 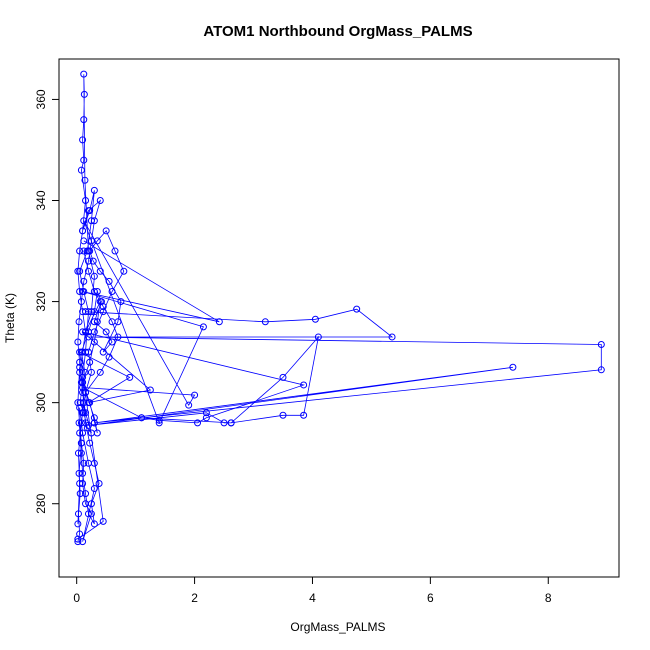 What do you see at coordinates (41, 99) in the screenshot?
I see `y-tick-label: 360` at bounding box center [41, 99].